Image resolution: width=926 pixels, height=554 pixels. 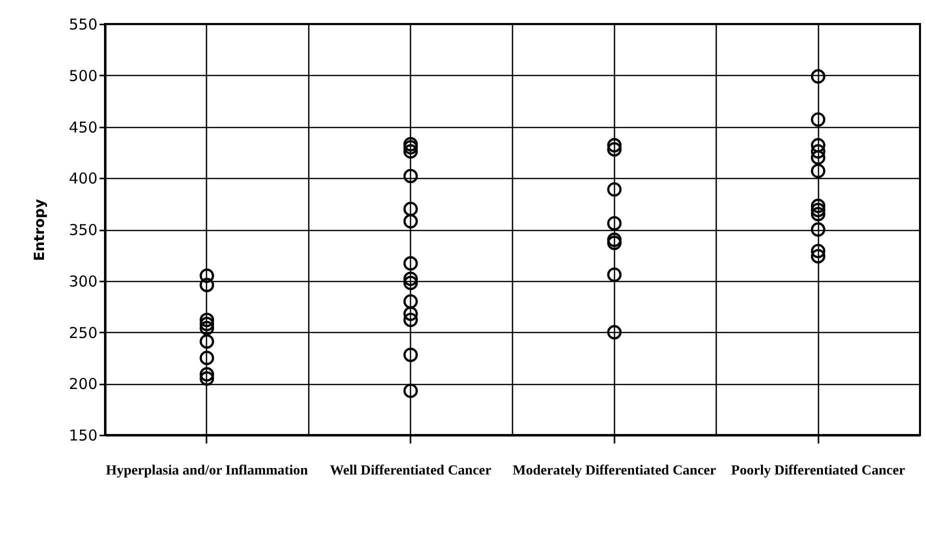 What do you see at coordinates (83, 230) in the screenshot?
I see `y-tick-label: 350` at bounding box center [83, 230].